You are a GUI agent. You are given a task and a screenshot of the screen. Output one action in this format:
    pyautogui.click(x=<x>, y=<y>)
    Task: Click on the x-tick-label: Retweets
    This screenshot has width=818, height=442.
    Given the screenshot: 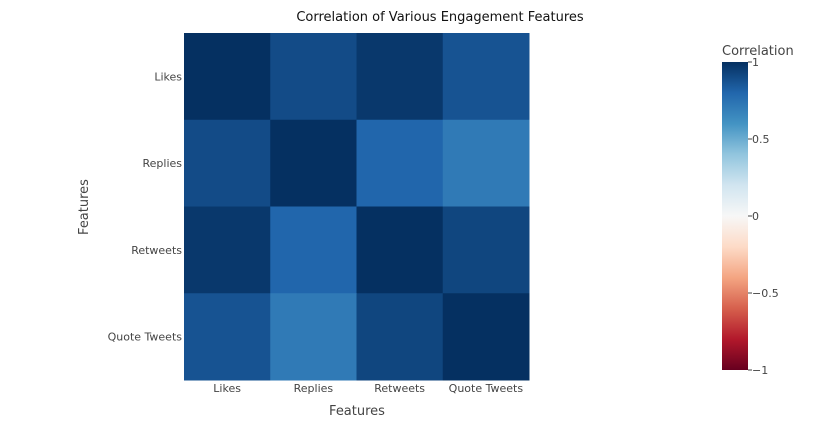 What is the action you would take?
    pyautogui.click(x=399, y=388)
    